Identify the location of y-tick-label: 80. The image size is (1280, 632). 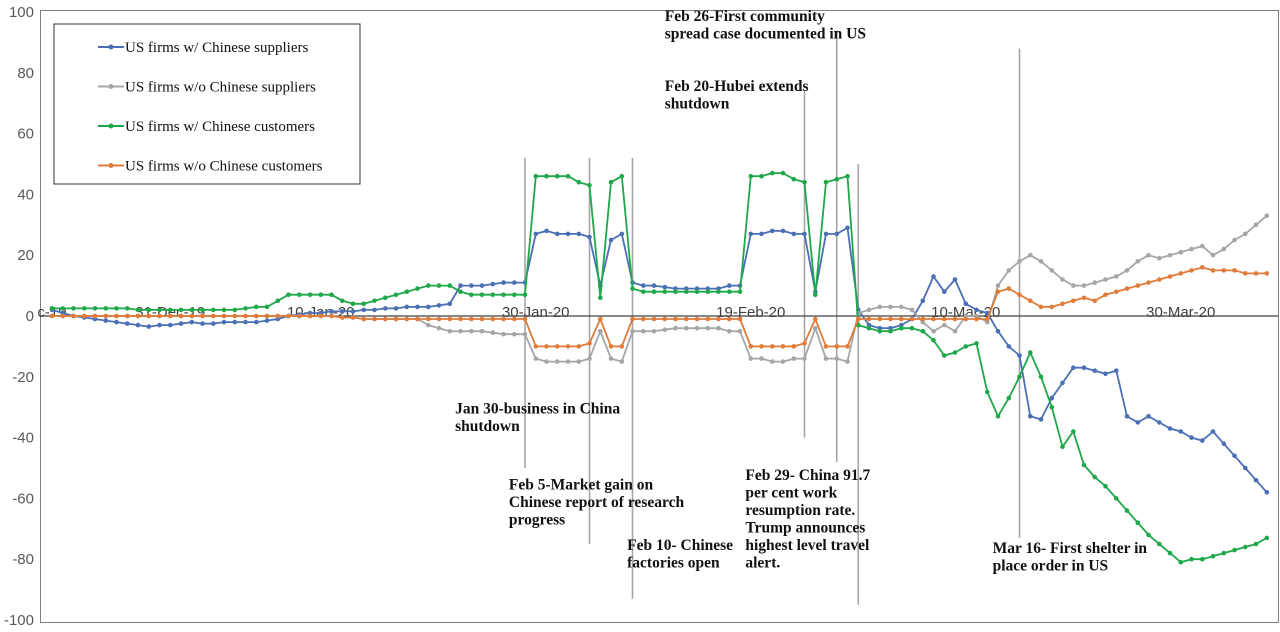
(25, 73).